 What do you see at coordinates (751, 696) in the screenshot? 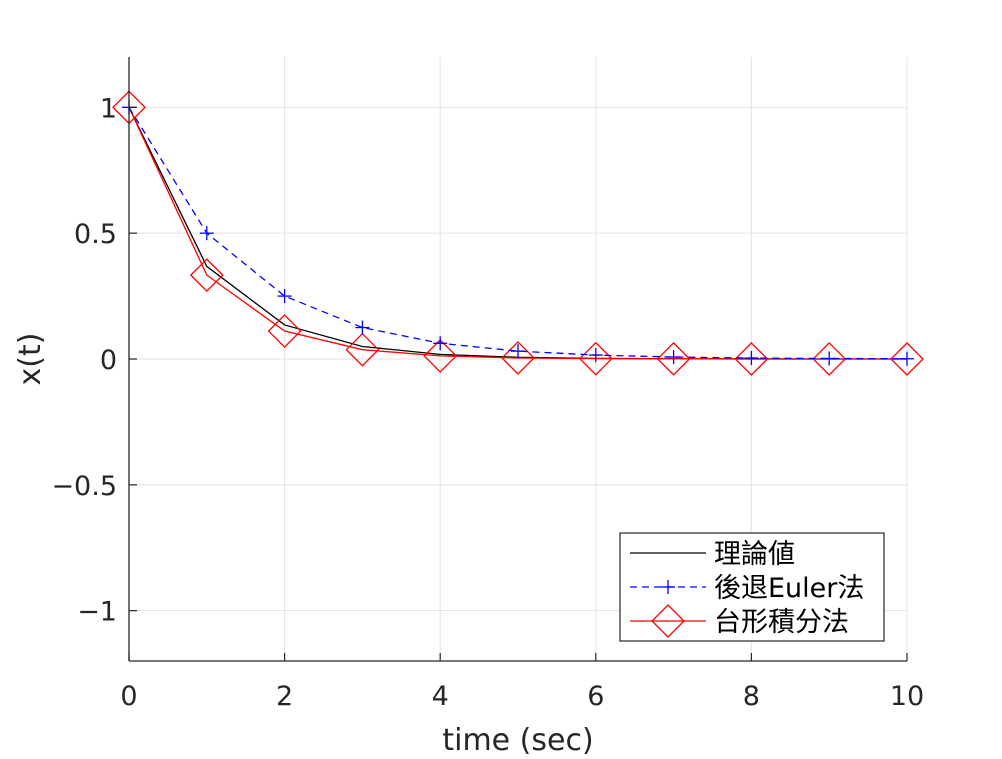
I see `x-tick-label: 8` at bounding box center [751, 696].